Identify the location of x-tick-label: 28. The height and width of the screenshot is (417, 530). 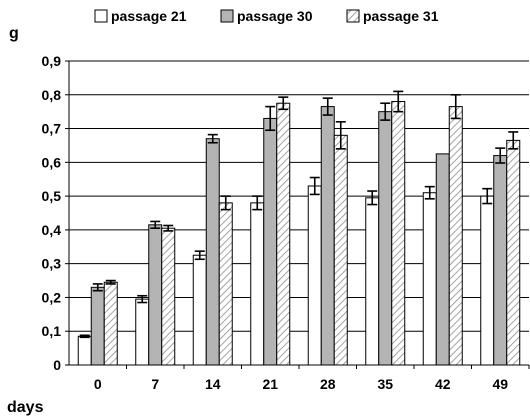
(328, 384).